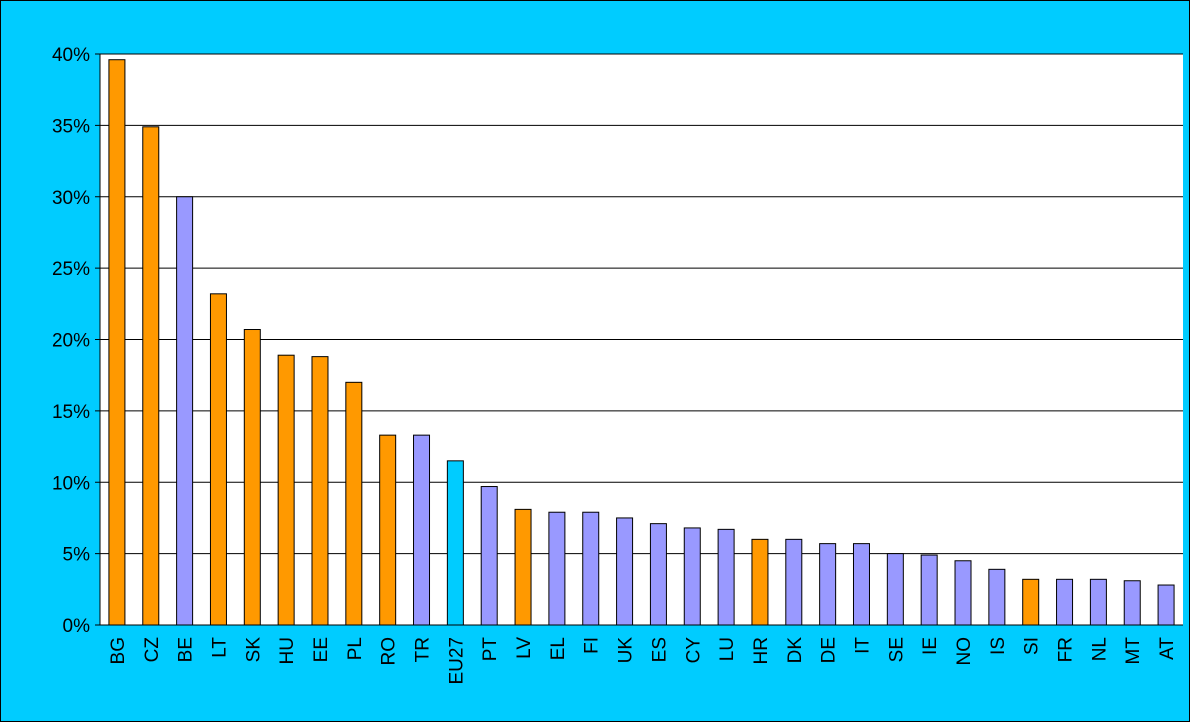  Describe the element at coordinates (896, 649) in the screenshot. I see `x-tick-label: SE` at that location.